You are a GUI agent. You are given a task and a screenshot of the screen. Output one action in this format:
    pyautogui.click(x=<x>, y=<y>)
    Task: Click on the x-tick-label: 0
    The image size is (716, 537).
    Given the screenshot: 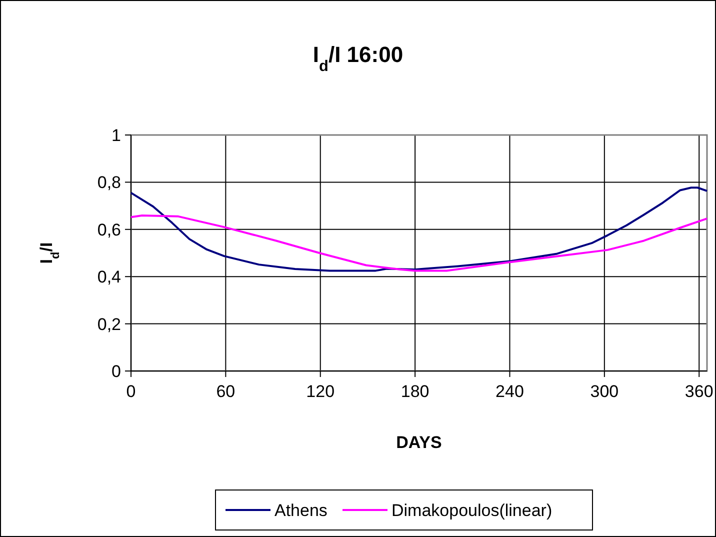 What is the action you would take?
    pyautogui.click(x=131, y=391)
    